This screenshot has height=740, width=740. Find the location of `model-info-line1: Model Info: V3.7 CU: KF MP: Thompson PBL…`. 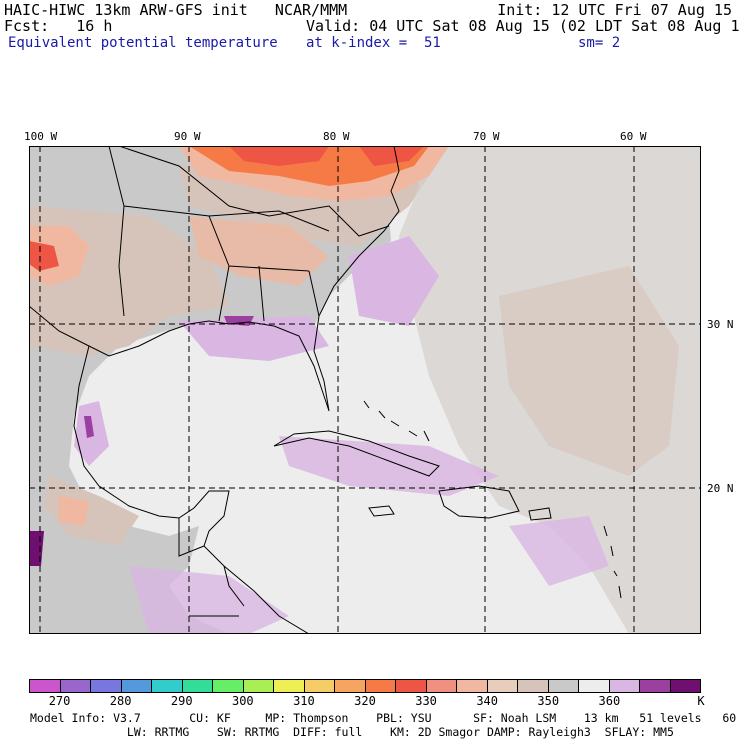

model-info-line1: Model Info: V3.7 CU: KF MP: Thompson PBL… is located at coordinates (385, 718).